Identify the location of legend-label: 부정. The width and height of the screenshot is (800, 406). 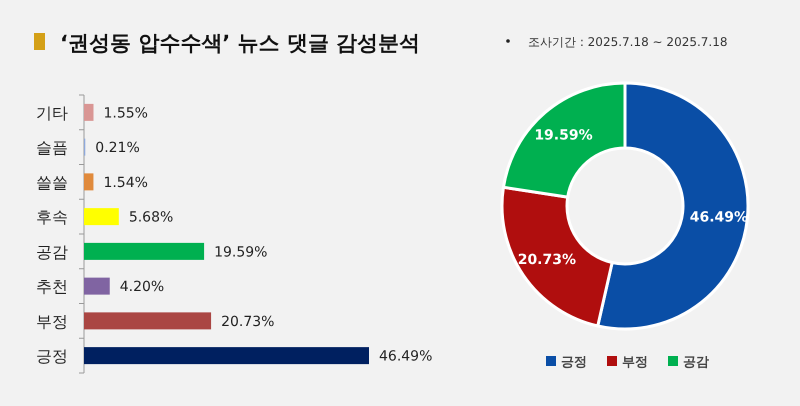
(635, 362).